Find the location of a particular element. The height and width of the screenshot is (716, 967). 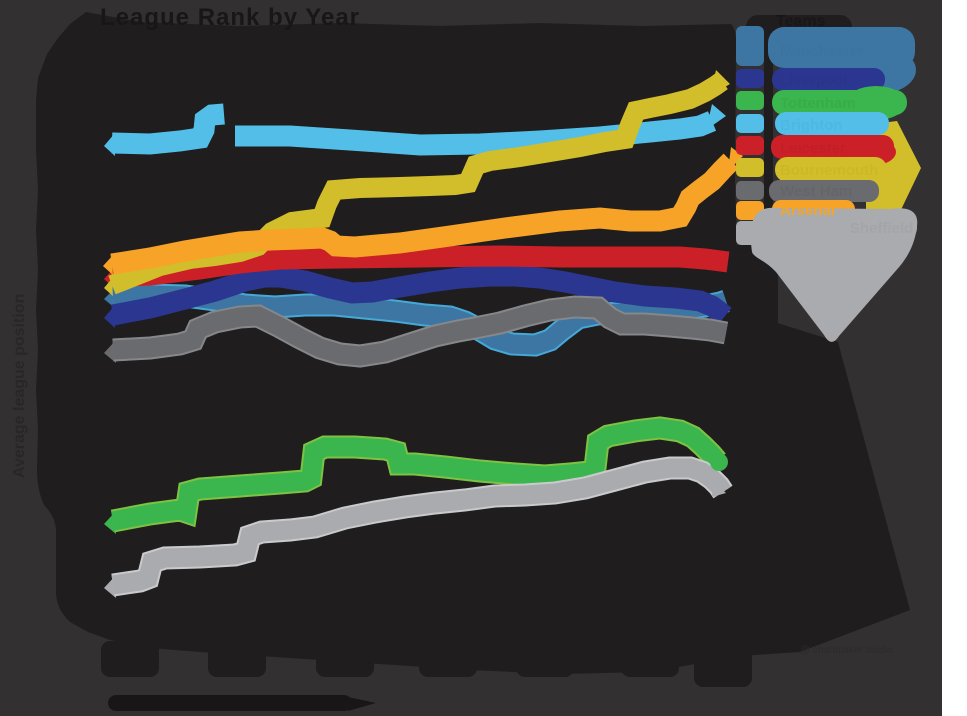

svg-text: Tottenham is located at coordinates (818, 103).